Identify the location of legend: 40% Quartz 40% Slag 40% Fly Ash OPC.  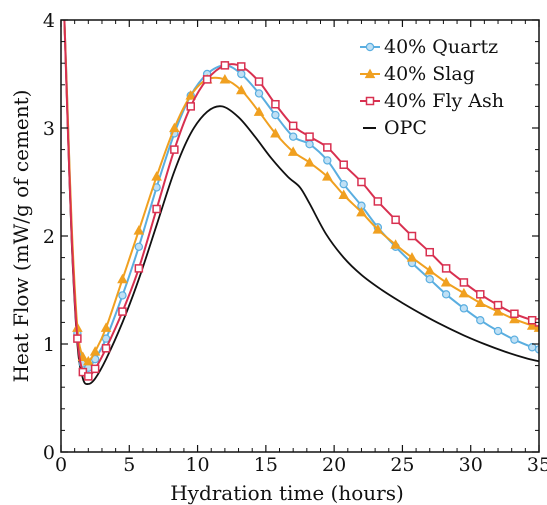
(432, 87).